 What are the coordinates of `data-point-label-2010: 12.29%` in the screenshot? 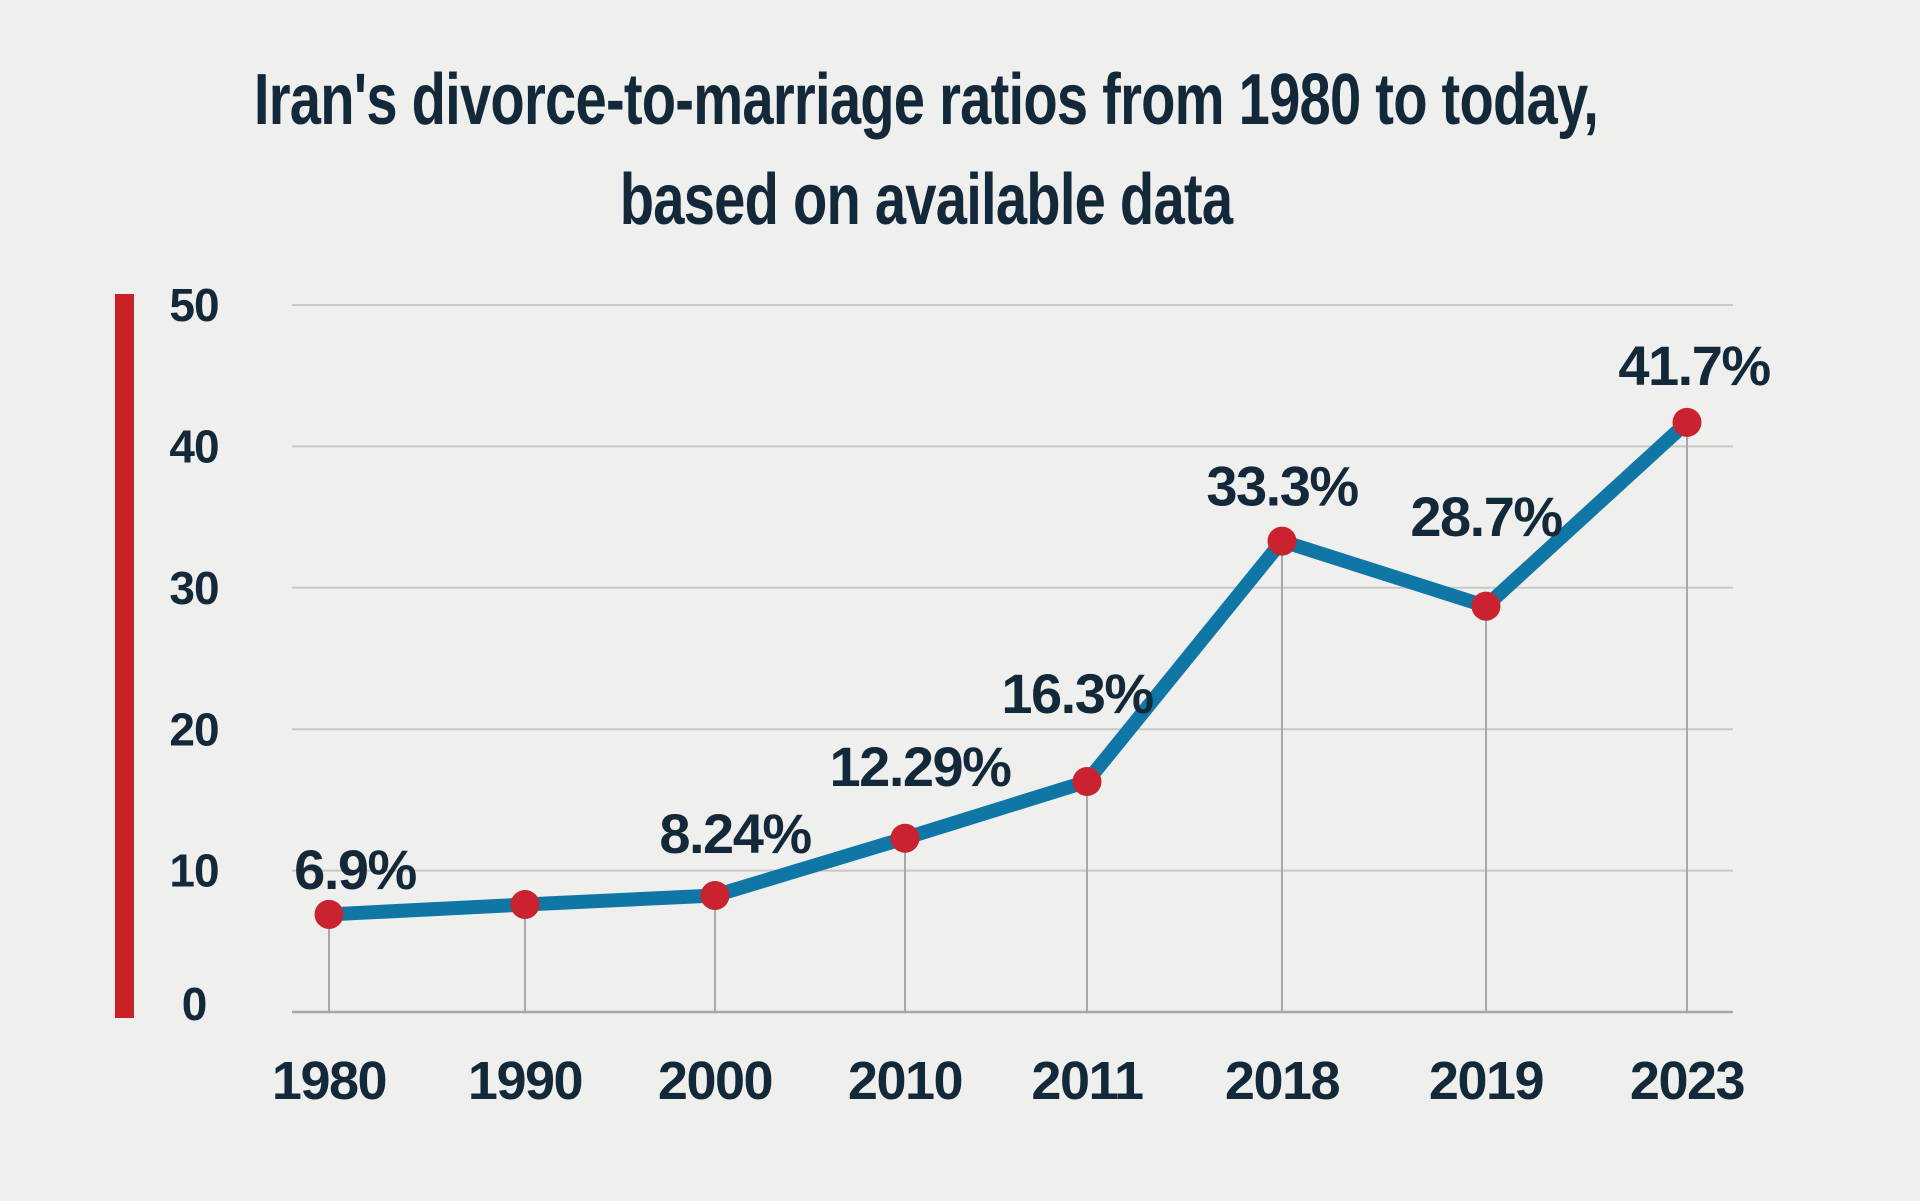 It's located at (921, 766).